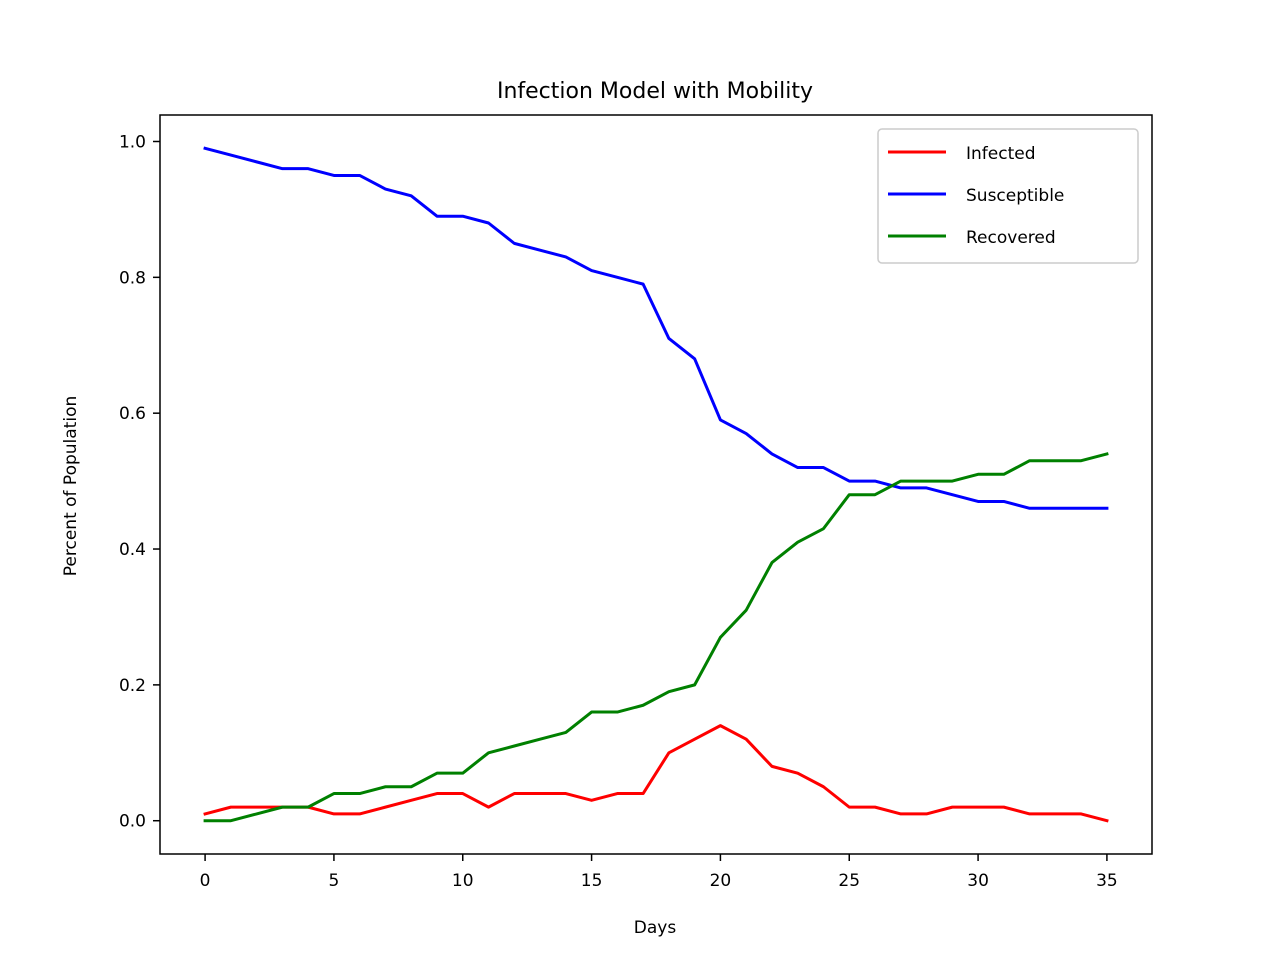 The width and height of the screenshot is (1280, 960). Describe the element at coordinates (978, 881) in the screenshot. I see `x-tick-label: 30` at that location.